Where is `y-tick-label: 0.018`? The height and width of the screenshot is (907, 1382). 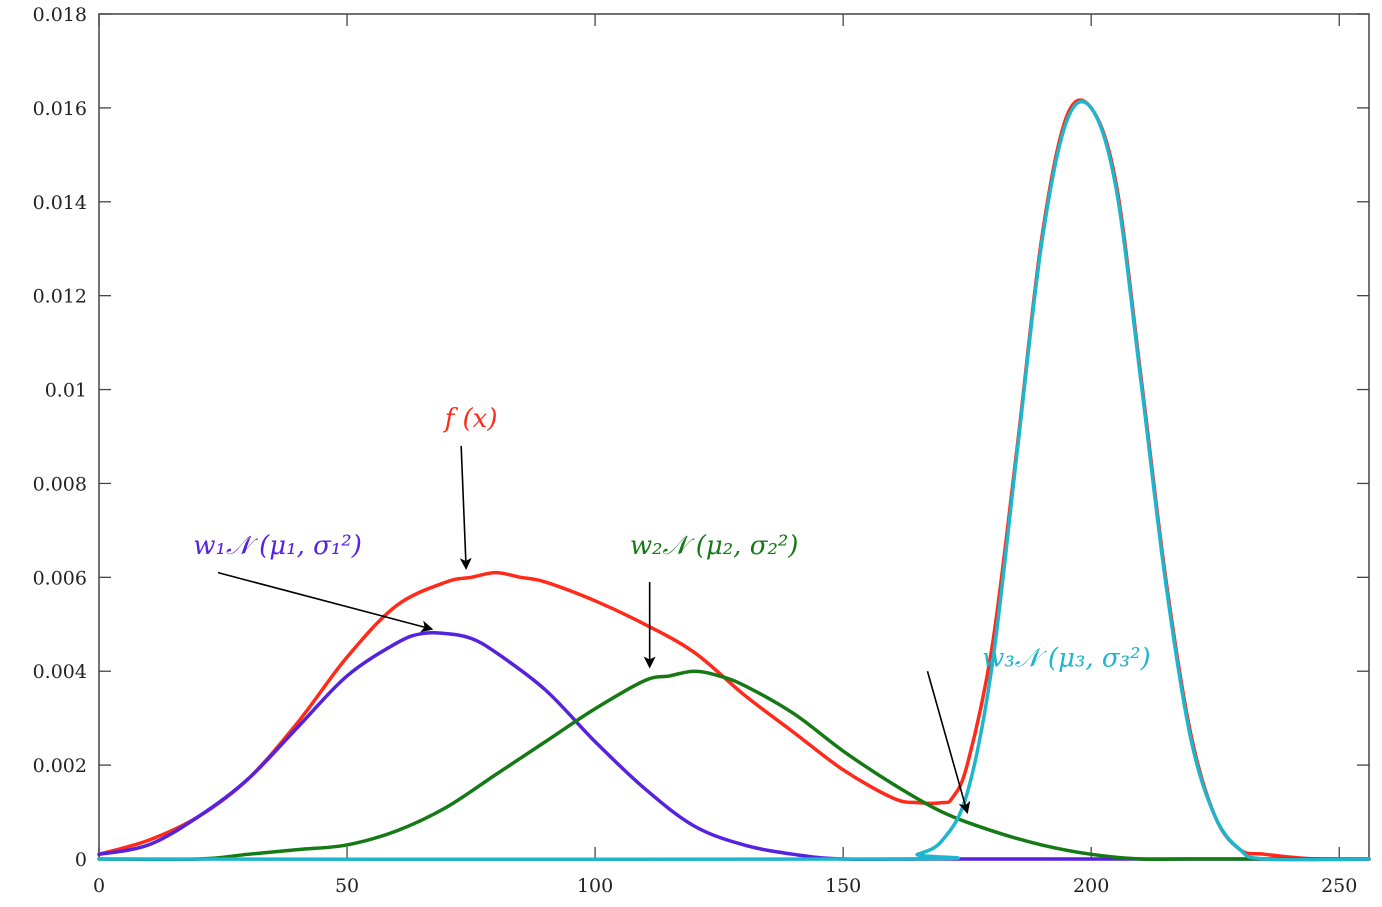
y-tick-label: 0.018 is located at coordinates (60, 15).